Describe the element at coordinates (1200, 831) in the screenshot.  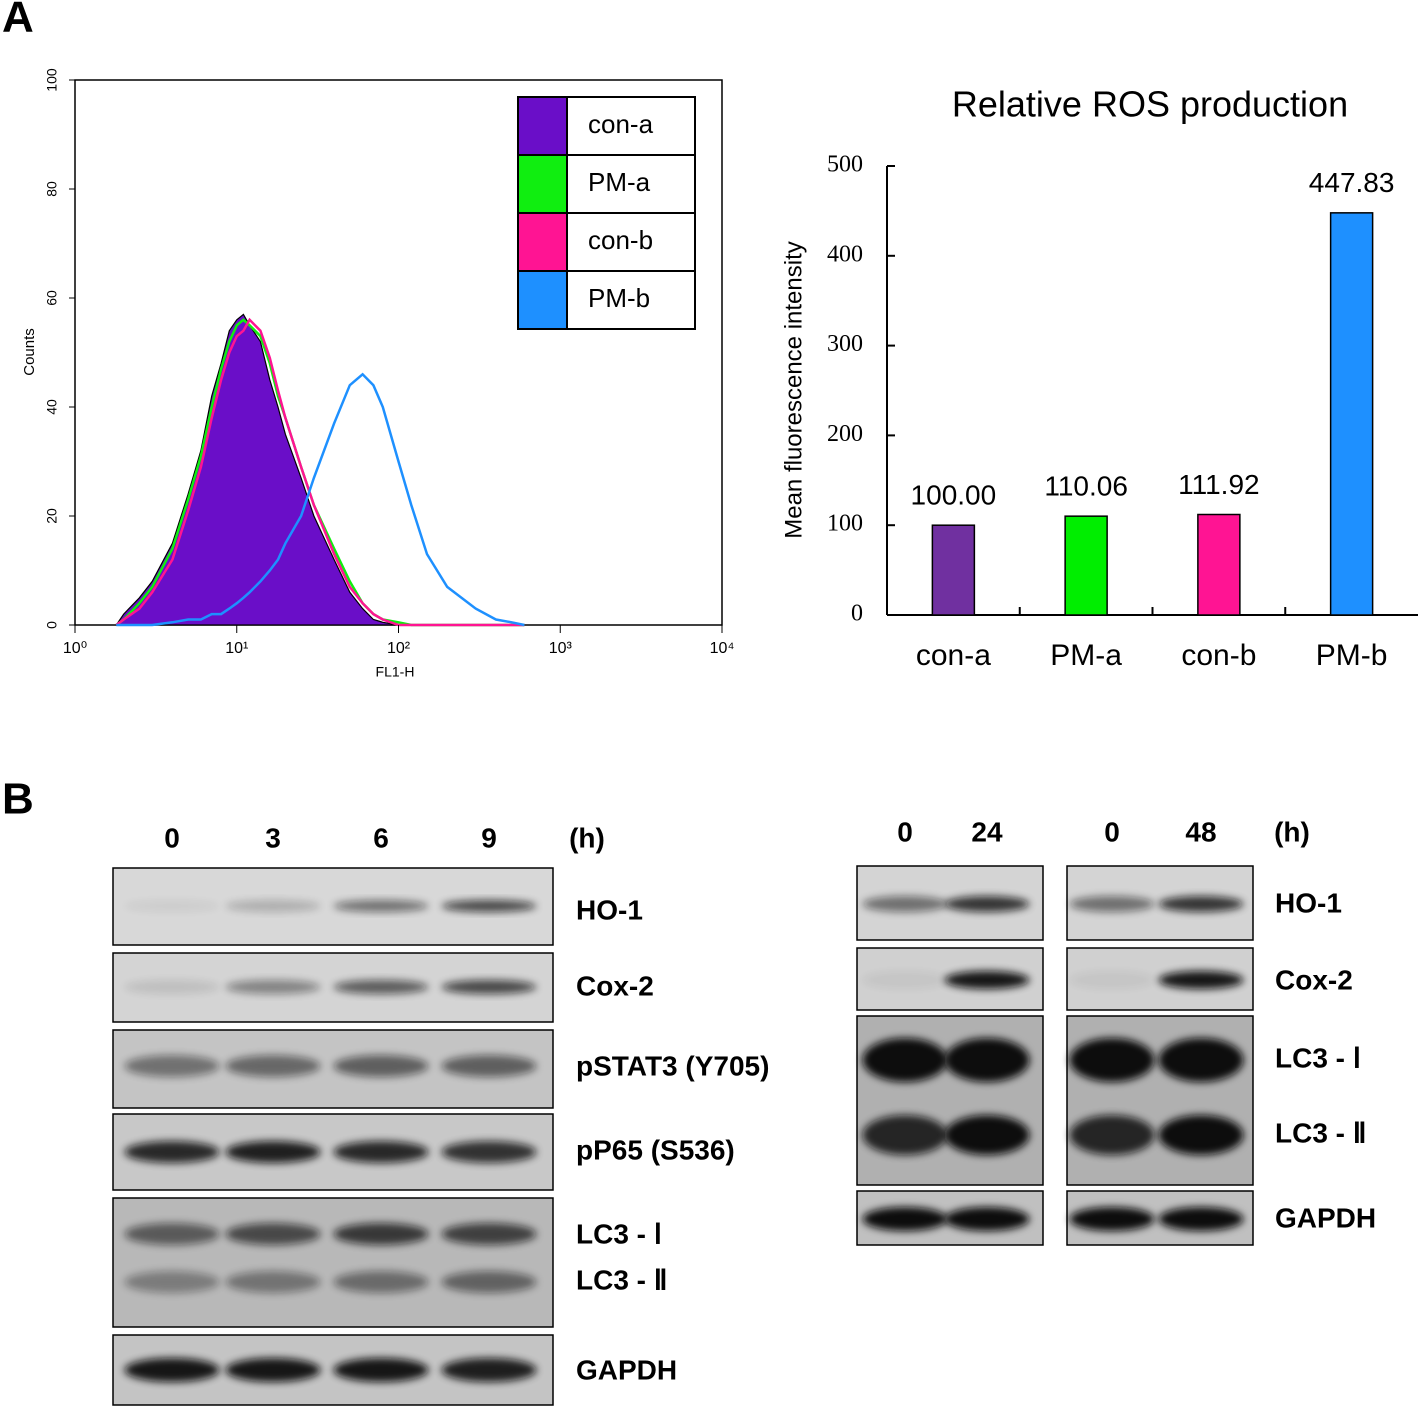
I see `timepoint-label: 48` at that location.